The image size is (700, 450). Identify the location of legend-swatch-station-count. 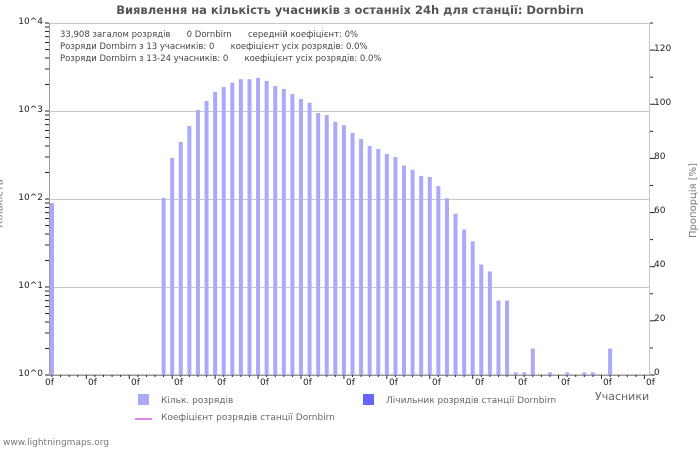
(368, 399).